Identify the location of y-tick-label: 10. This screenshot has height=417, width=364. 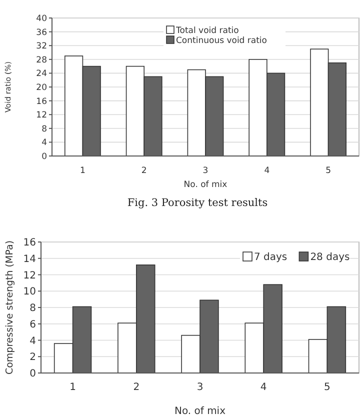
(29, 292).